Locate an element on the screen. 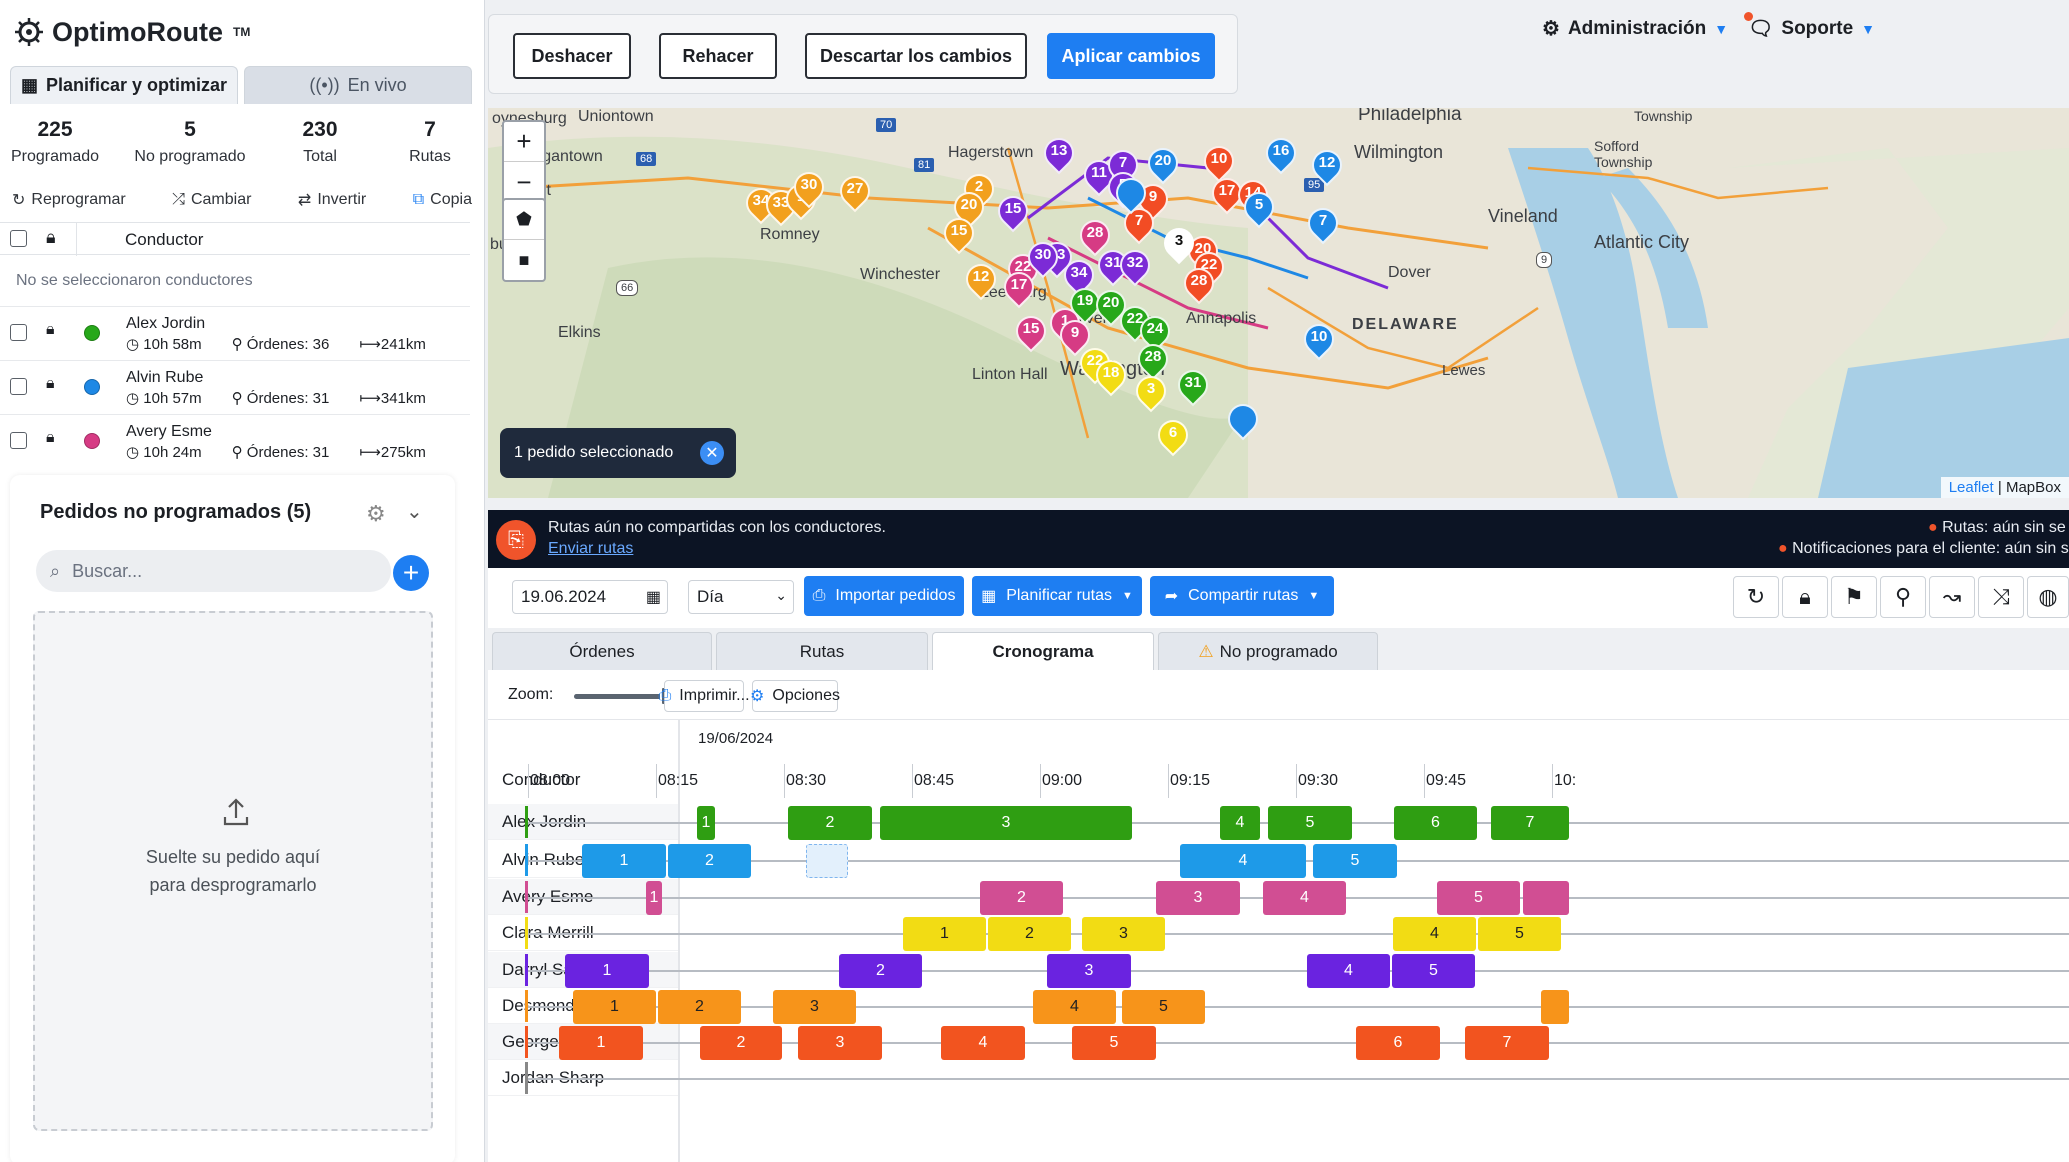 Image resolution: width=2069 pixels, height=1162 pixels. order-pin: 20 is located at coordinates (1163, 164).